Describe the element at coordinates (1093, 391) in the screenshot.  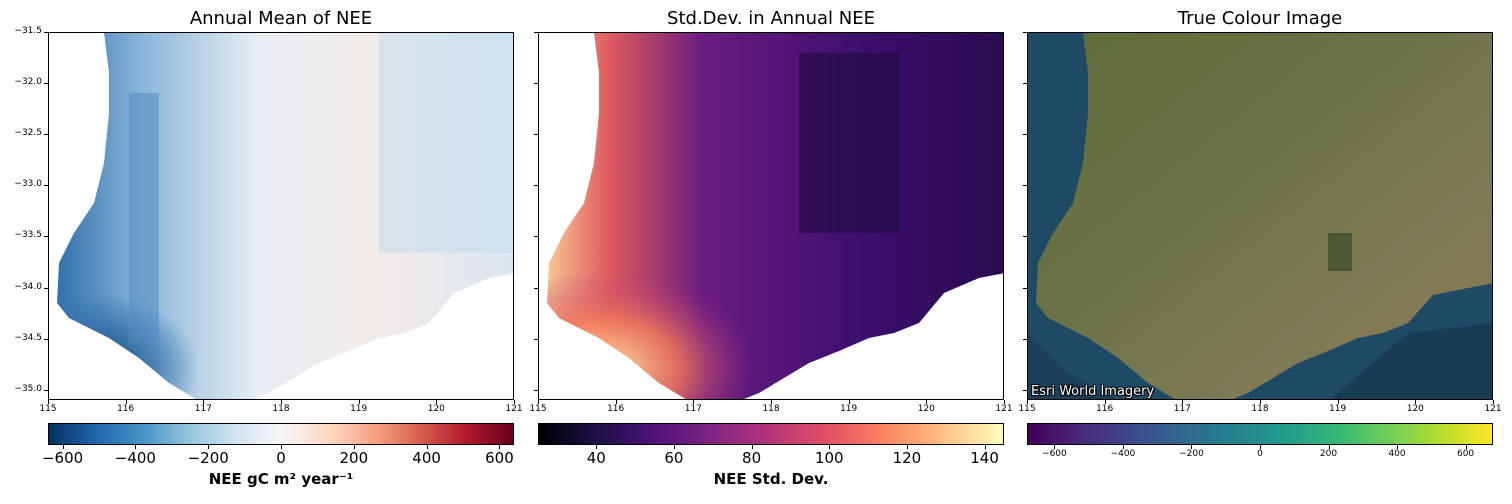
I see `attribution-label: Esri World Imagery` at that location.